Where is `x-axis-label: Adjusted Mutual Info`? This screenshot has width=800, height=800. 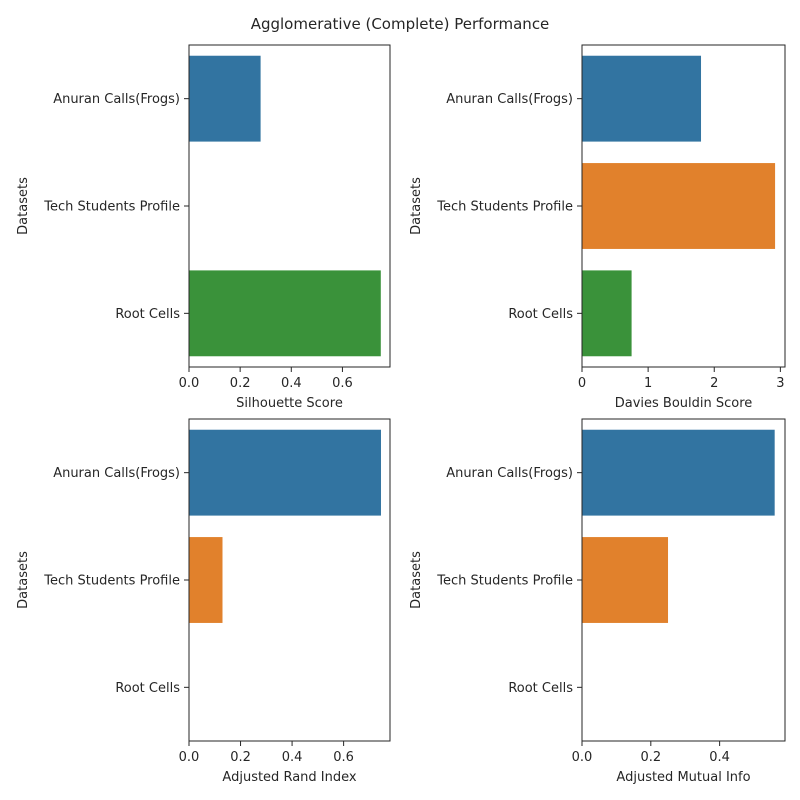 x-axis-label: Adjusted Mutual Info is located at coordinates (683, 777).